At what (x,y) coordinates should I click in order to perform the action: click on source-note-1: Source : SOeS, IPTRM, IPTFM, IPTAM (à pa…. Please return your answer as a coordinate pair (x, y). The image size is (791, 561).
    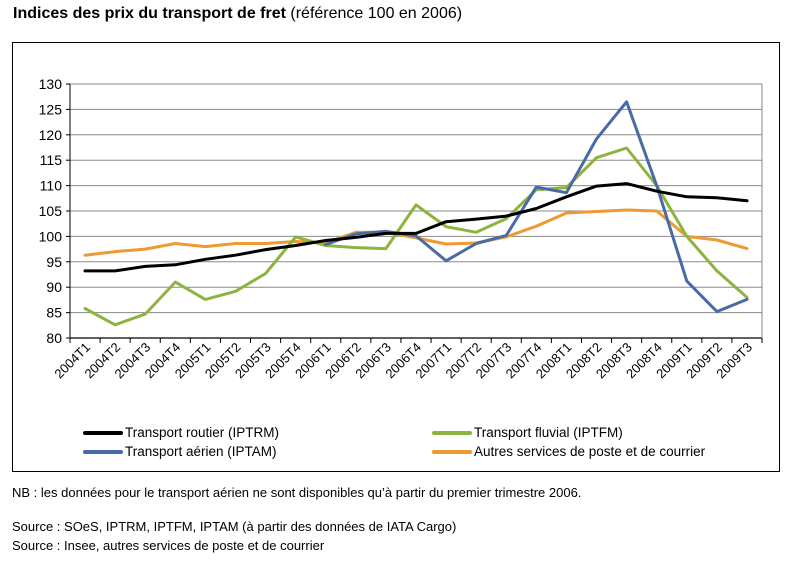
    Looking at the image, I should click on (234, 526).